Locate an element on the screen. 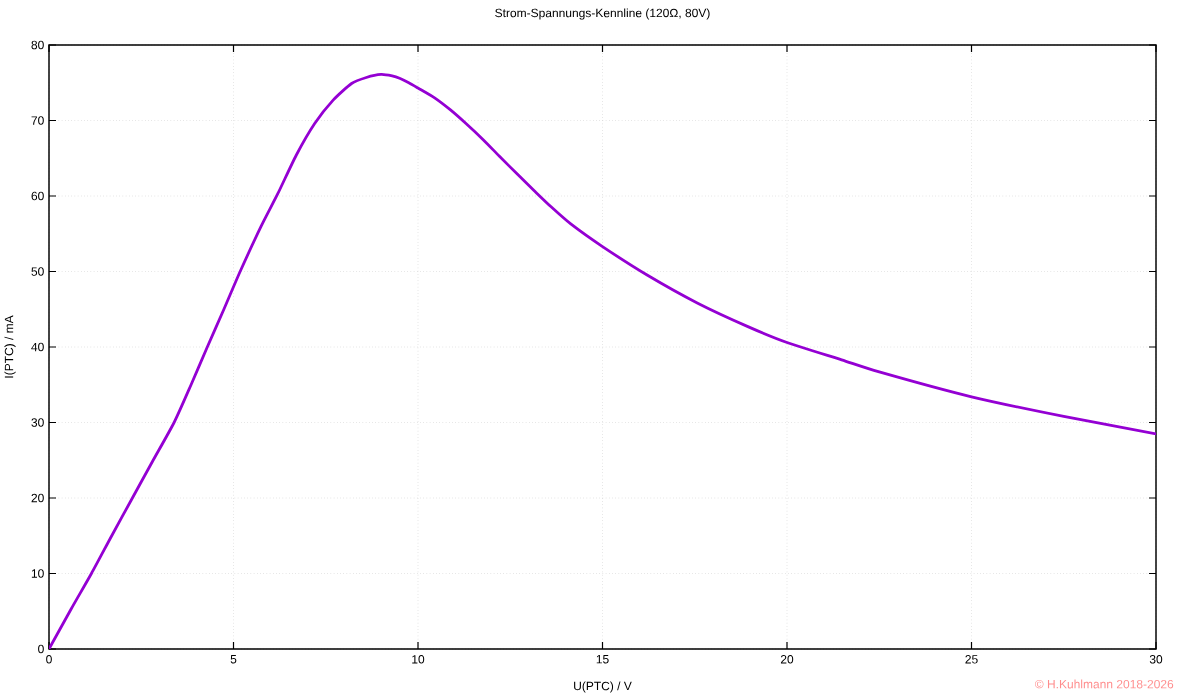 The image size is (1181, 697). text: © H.Kuhlmann 2018-2026 is located at coordinates (1104, 684).